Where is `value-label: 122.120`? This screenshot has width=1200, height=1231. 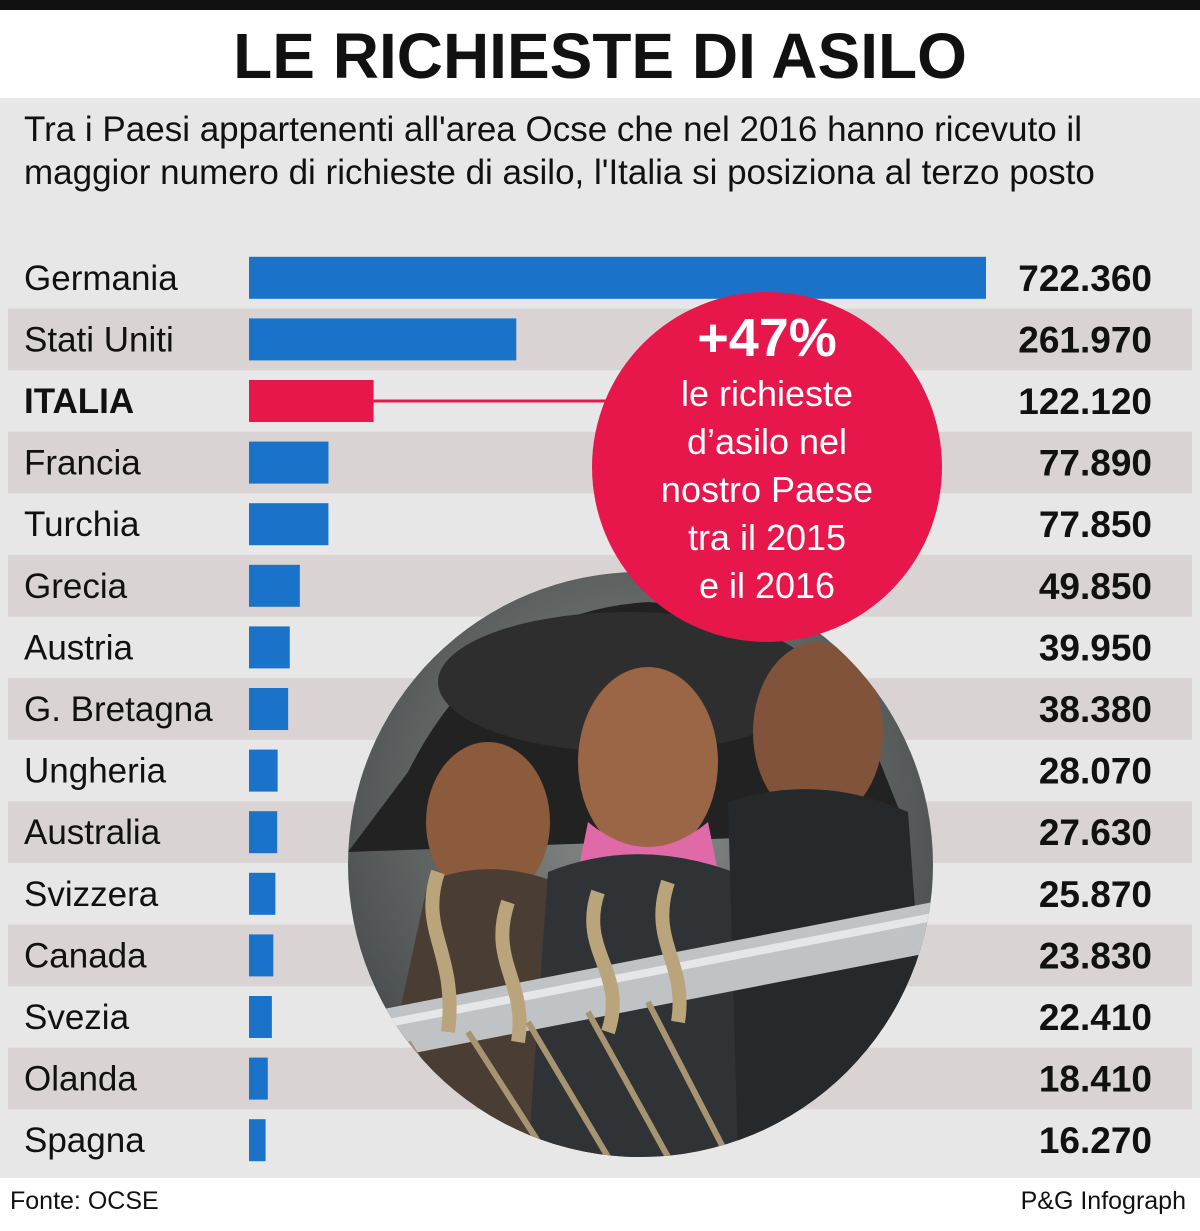 value-label: 122.120 is located at coordinates (1085, 401).